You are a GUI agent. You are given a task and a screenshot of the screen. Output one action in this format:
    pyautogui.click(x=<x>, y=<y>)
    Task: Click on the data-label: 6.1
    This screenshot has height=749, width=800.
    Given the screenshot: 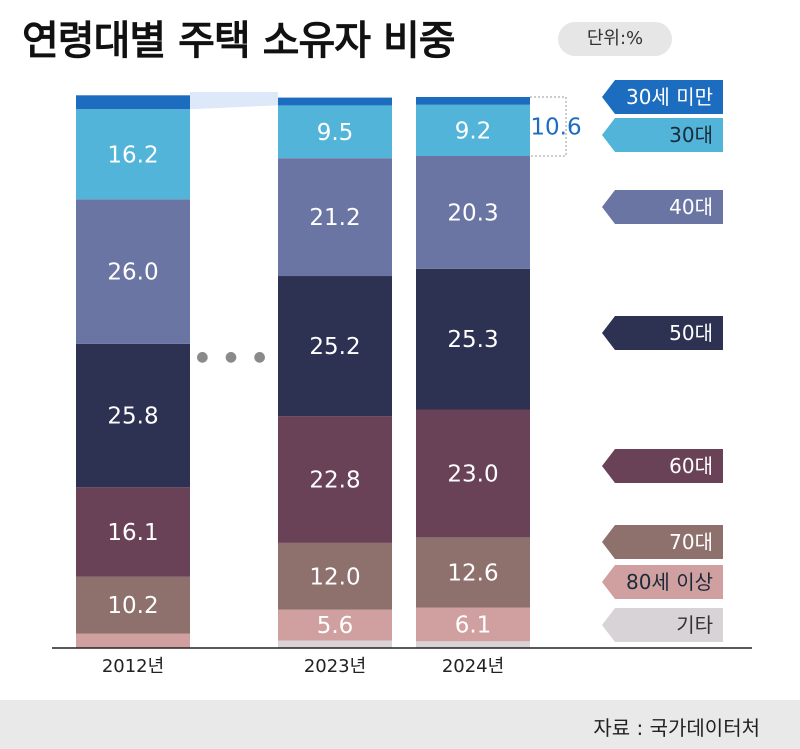 What is the action you would take?
    pyautogui.click(x=473, y=625)
    